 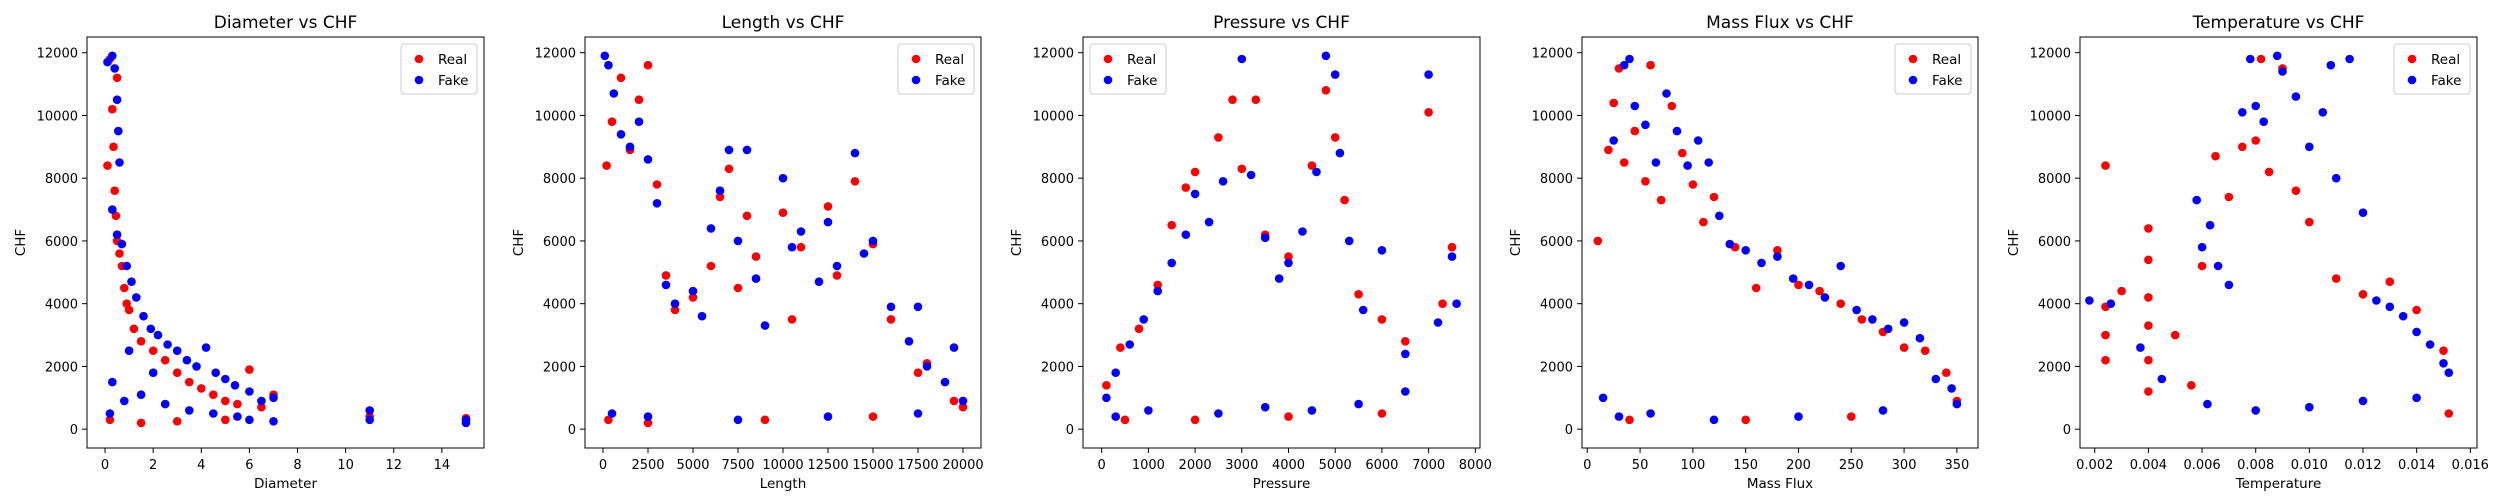 What do you see at coordinates (2148, 465) in the screenshot?
I see `x-tick-label: 0.004` at bounding box center [2148, 465].